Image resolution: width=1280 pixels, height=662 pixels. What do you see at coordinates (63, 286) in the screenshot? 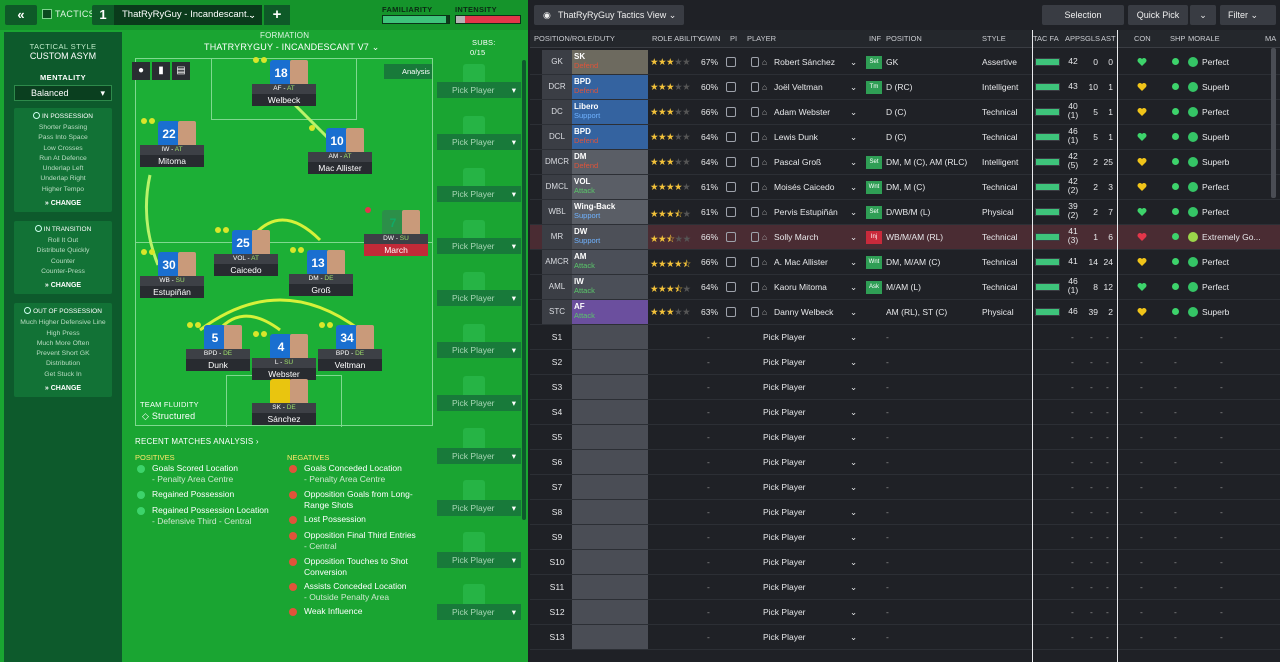
I see `in-transition-change-button: » CHANGE` at bounding box center [63, 286].